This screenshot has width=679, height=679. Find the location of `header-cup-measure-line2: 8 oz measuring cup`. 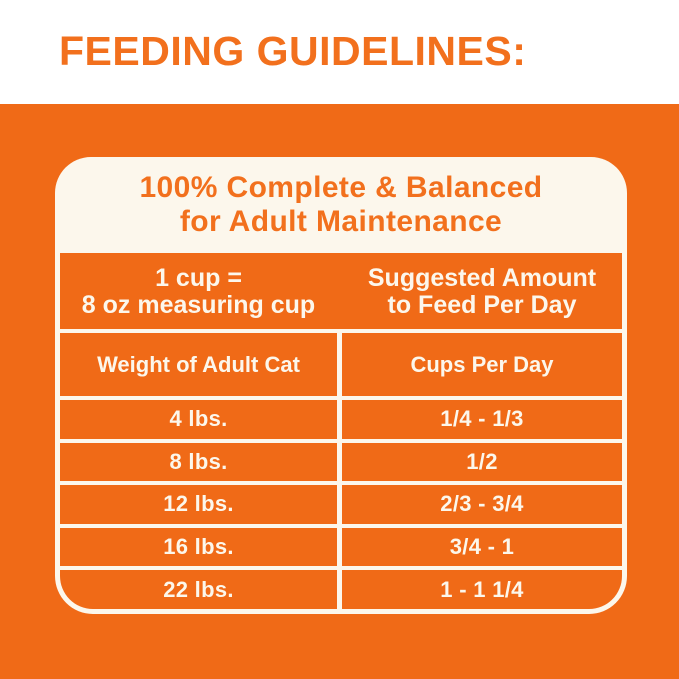

header-cup-measure-line2: 8 oz measuring cup is located at coordinates (198, 305).